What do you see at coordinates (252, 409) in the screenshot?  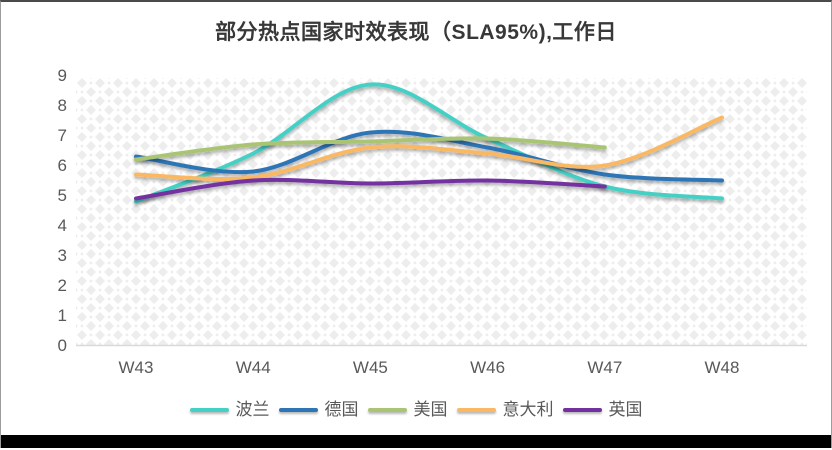 I see `legend-label: 波兰` at bounding box center [252, 409].